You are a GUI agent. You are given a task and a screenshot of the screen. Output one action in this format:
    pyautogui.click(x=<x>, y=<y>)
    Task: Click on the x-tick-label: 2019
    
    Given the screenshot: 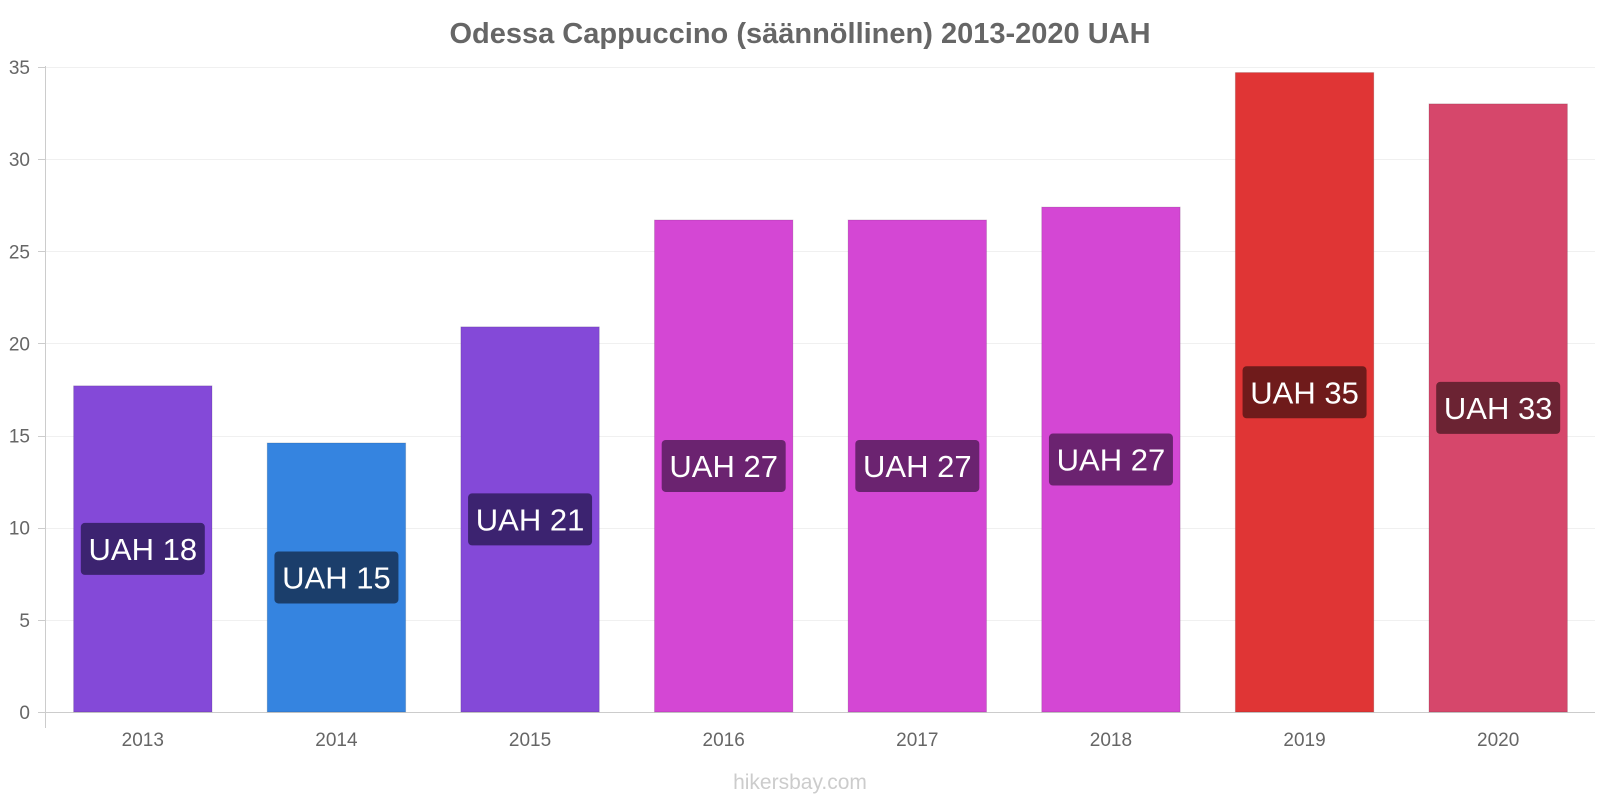 What is the action you would take?
    pyautogui.click(x=1304, y=740)
    